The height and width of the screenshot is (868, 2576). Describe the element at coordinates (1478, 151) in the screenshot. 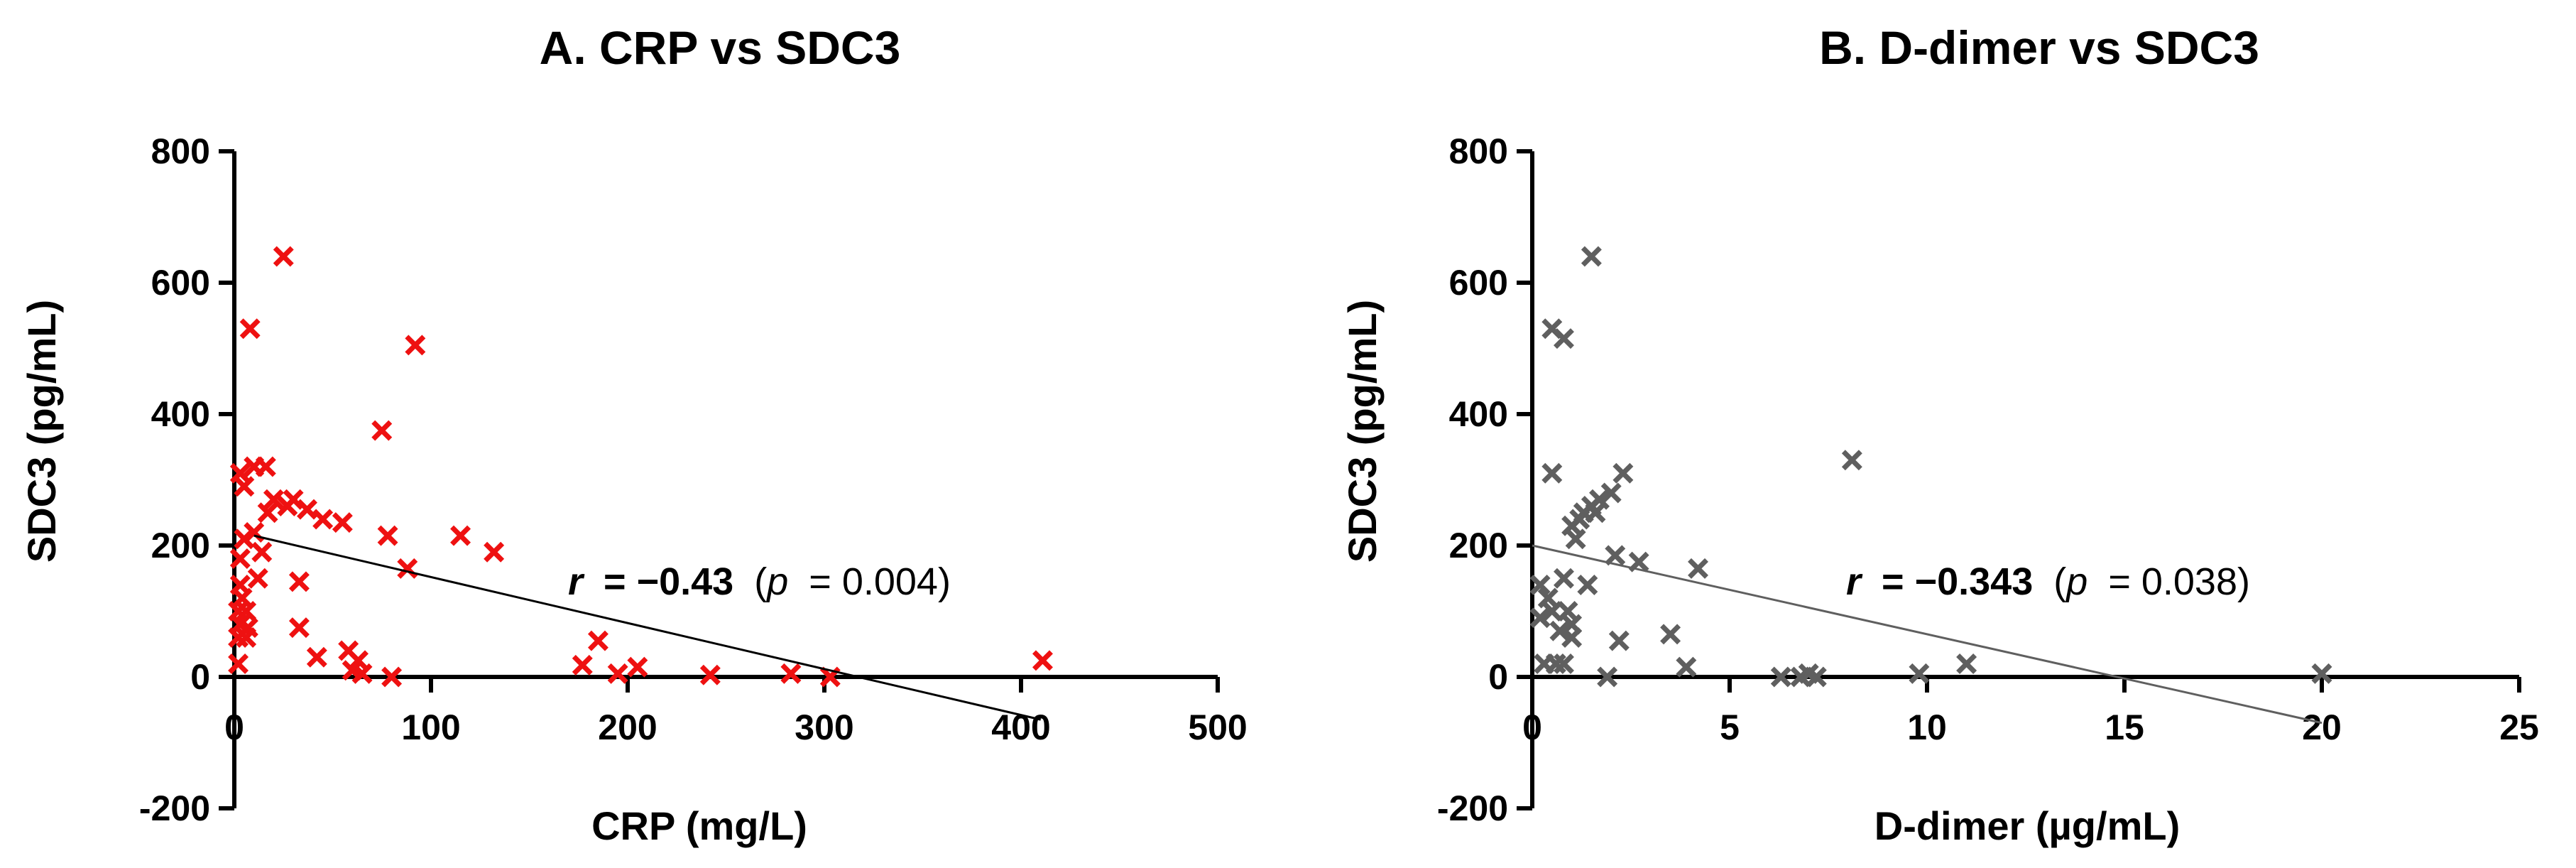

I see `panel-b-y-tick-label: 800` at that location.